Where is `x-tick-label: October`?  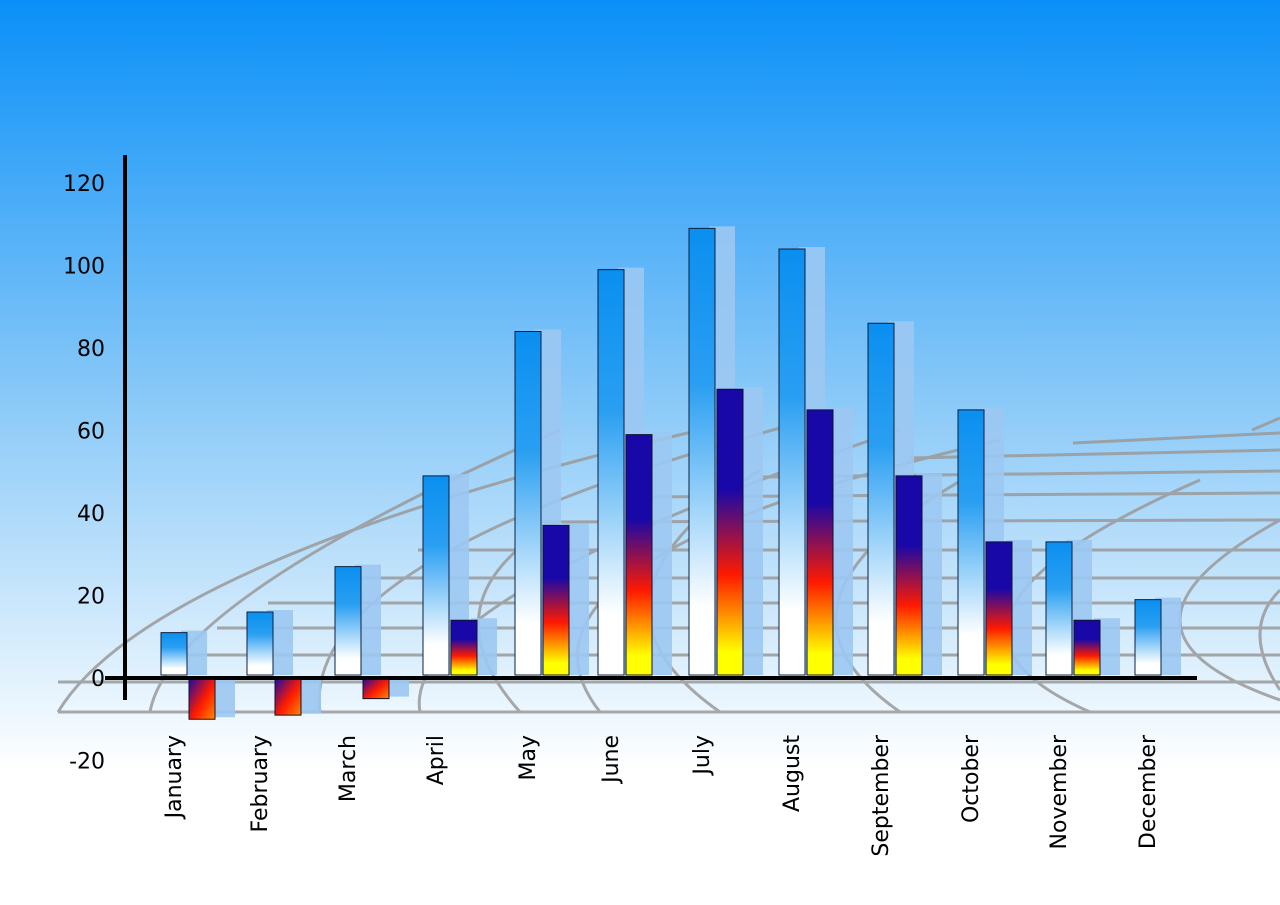 x-tick-label: October is located at coordinates (971, 778).